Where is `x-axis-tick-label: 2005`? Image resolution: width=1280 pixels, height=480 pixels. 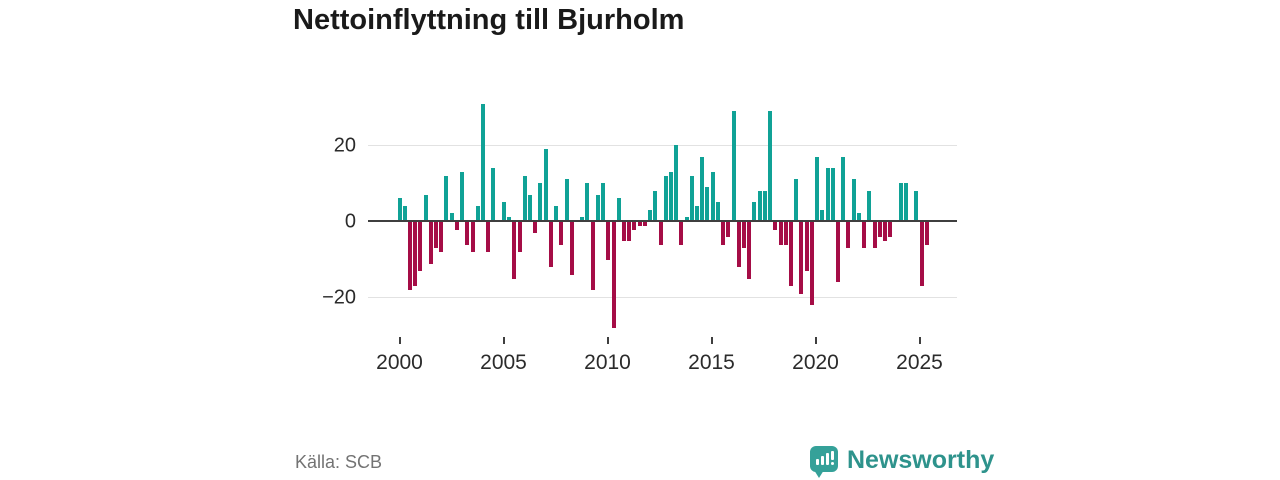
x-axis-tick-label: 2005 is located at coordinates (503, 362).